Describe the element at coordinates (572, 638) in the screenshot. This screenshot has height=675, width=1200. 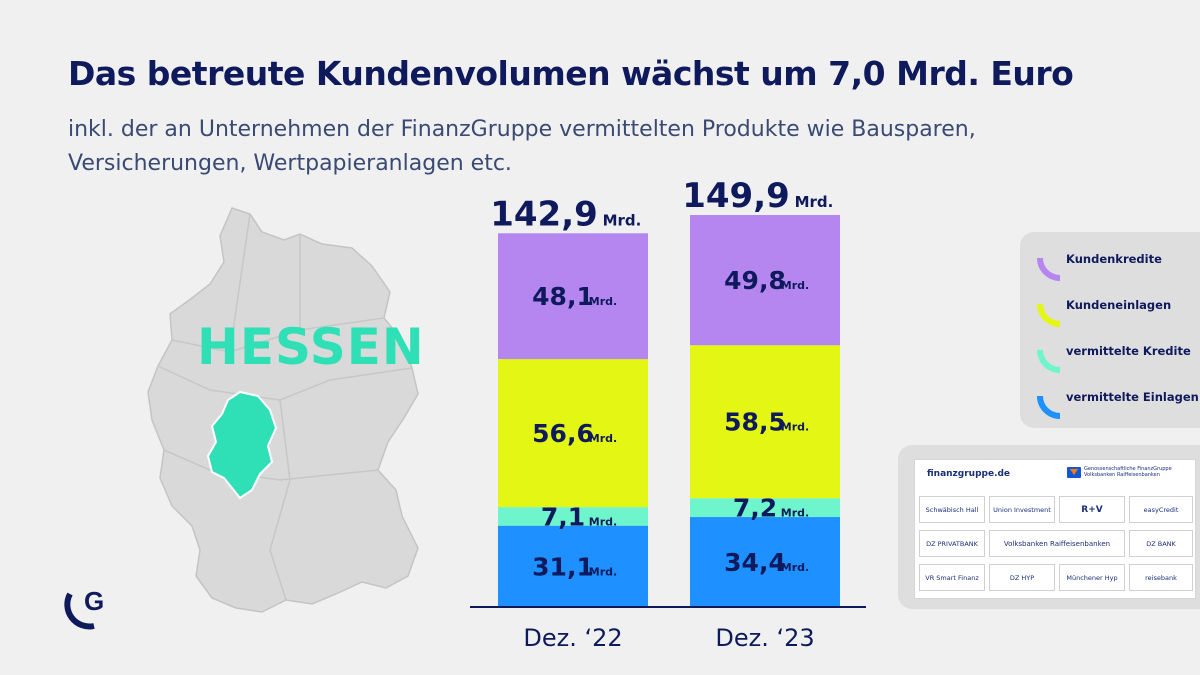
I see `x-tick-label: Dez. ‘22` at that location.